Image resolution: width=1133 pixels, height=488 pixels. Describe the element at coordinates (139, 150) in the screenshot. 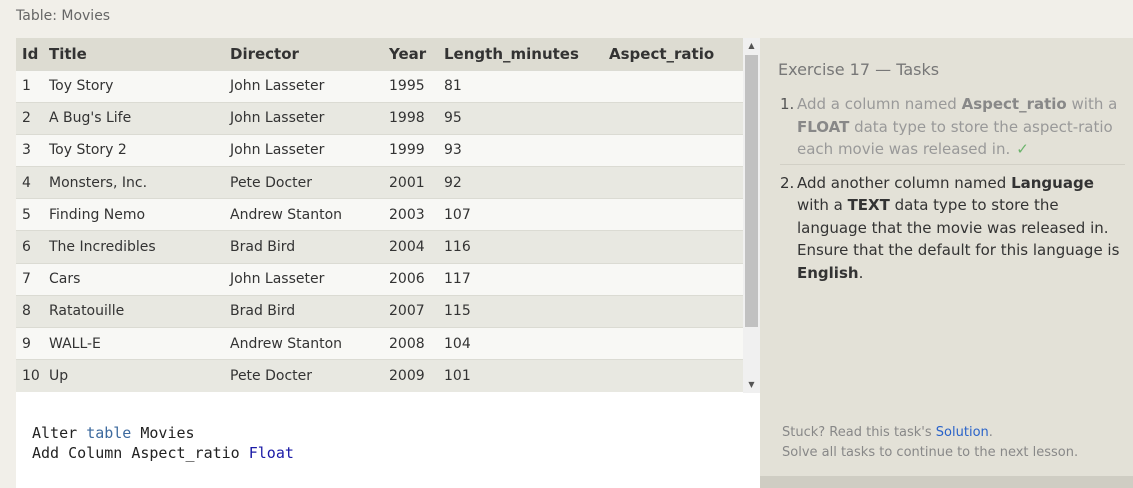

I see `table-cell: Toy Story 2` at that location.